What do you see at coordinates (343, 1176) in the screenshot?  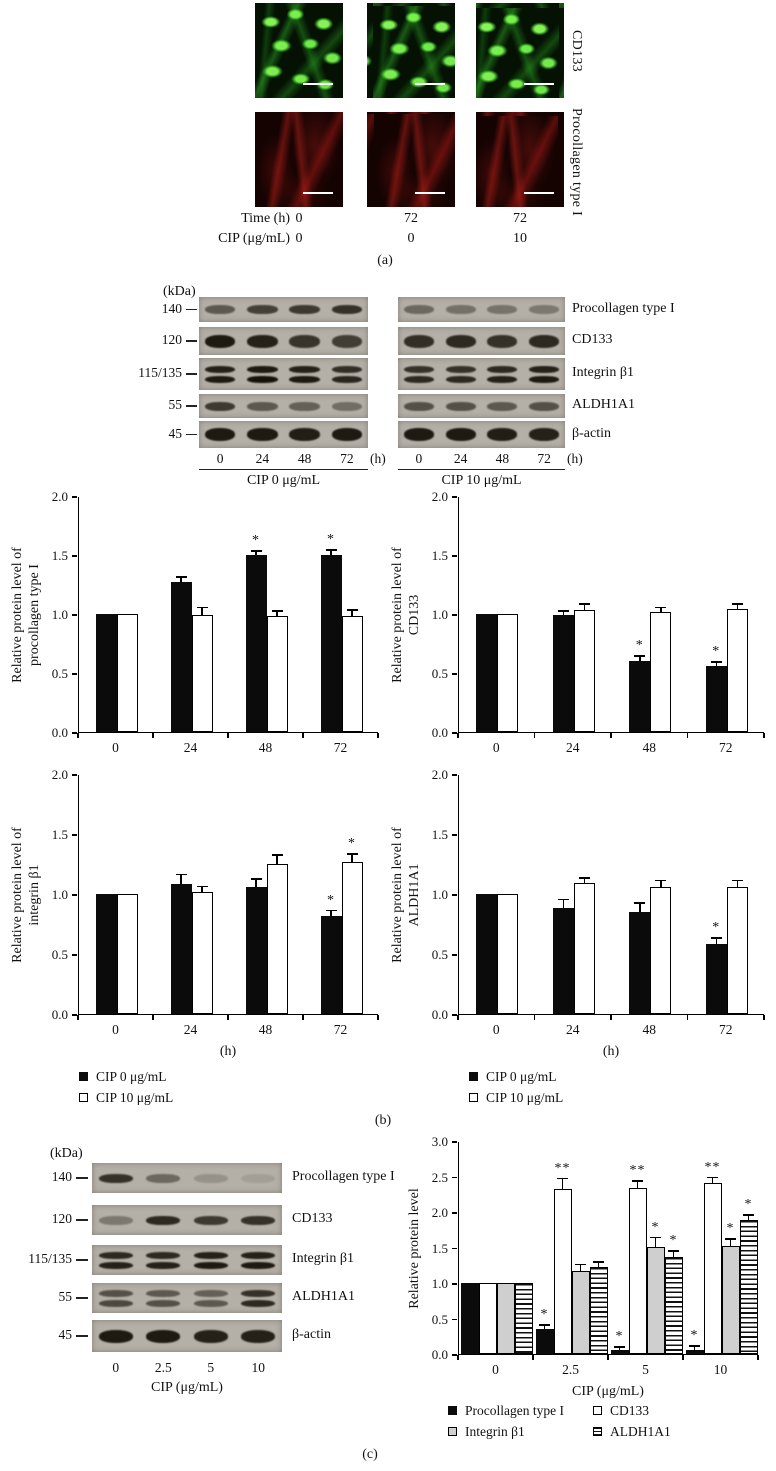 I see `protein-label: Procollagen type I` at bounding box center [343, 1176].